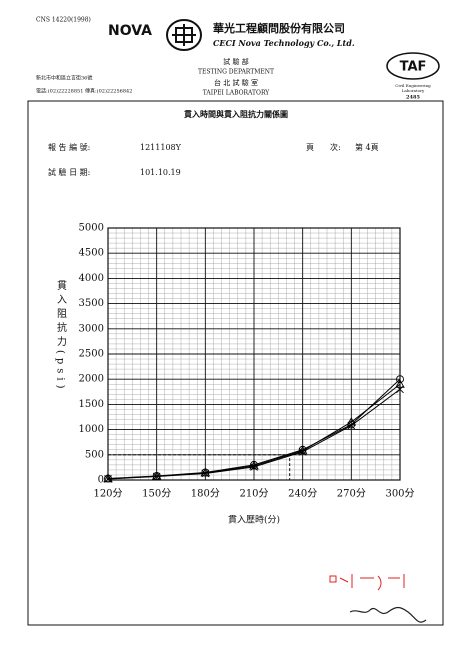 The image size is (470, 664). Describe the element at coordinates (413, 98) in the screenshot. I see `taf-no: 2485` at that location.